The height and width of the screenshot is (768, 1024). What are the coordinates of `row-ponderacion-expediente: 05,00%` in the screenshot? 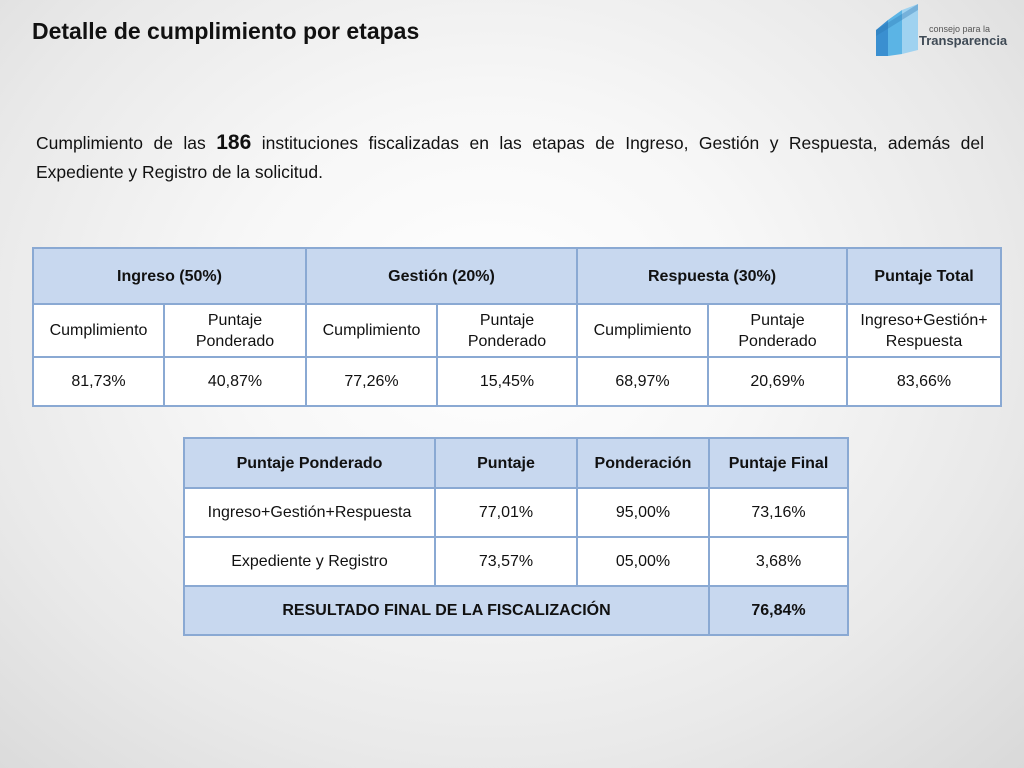 It's located at (643, 561).